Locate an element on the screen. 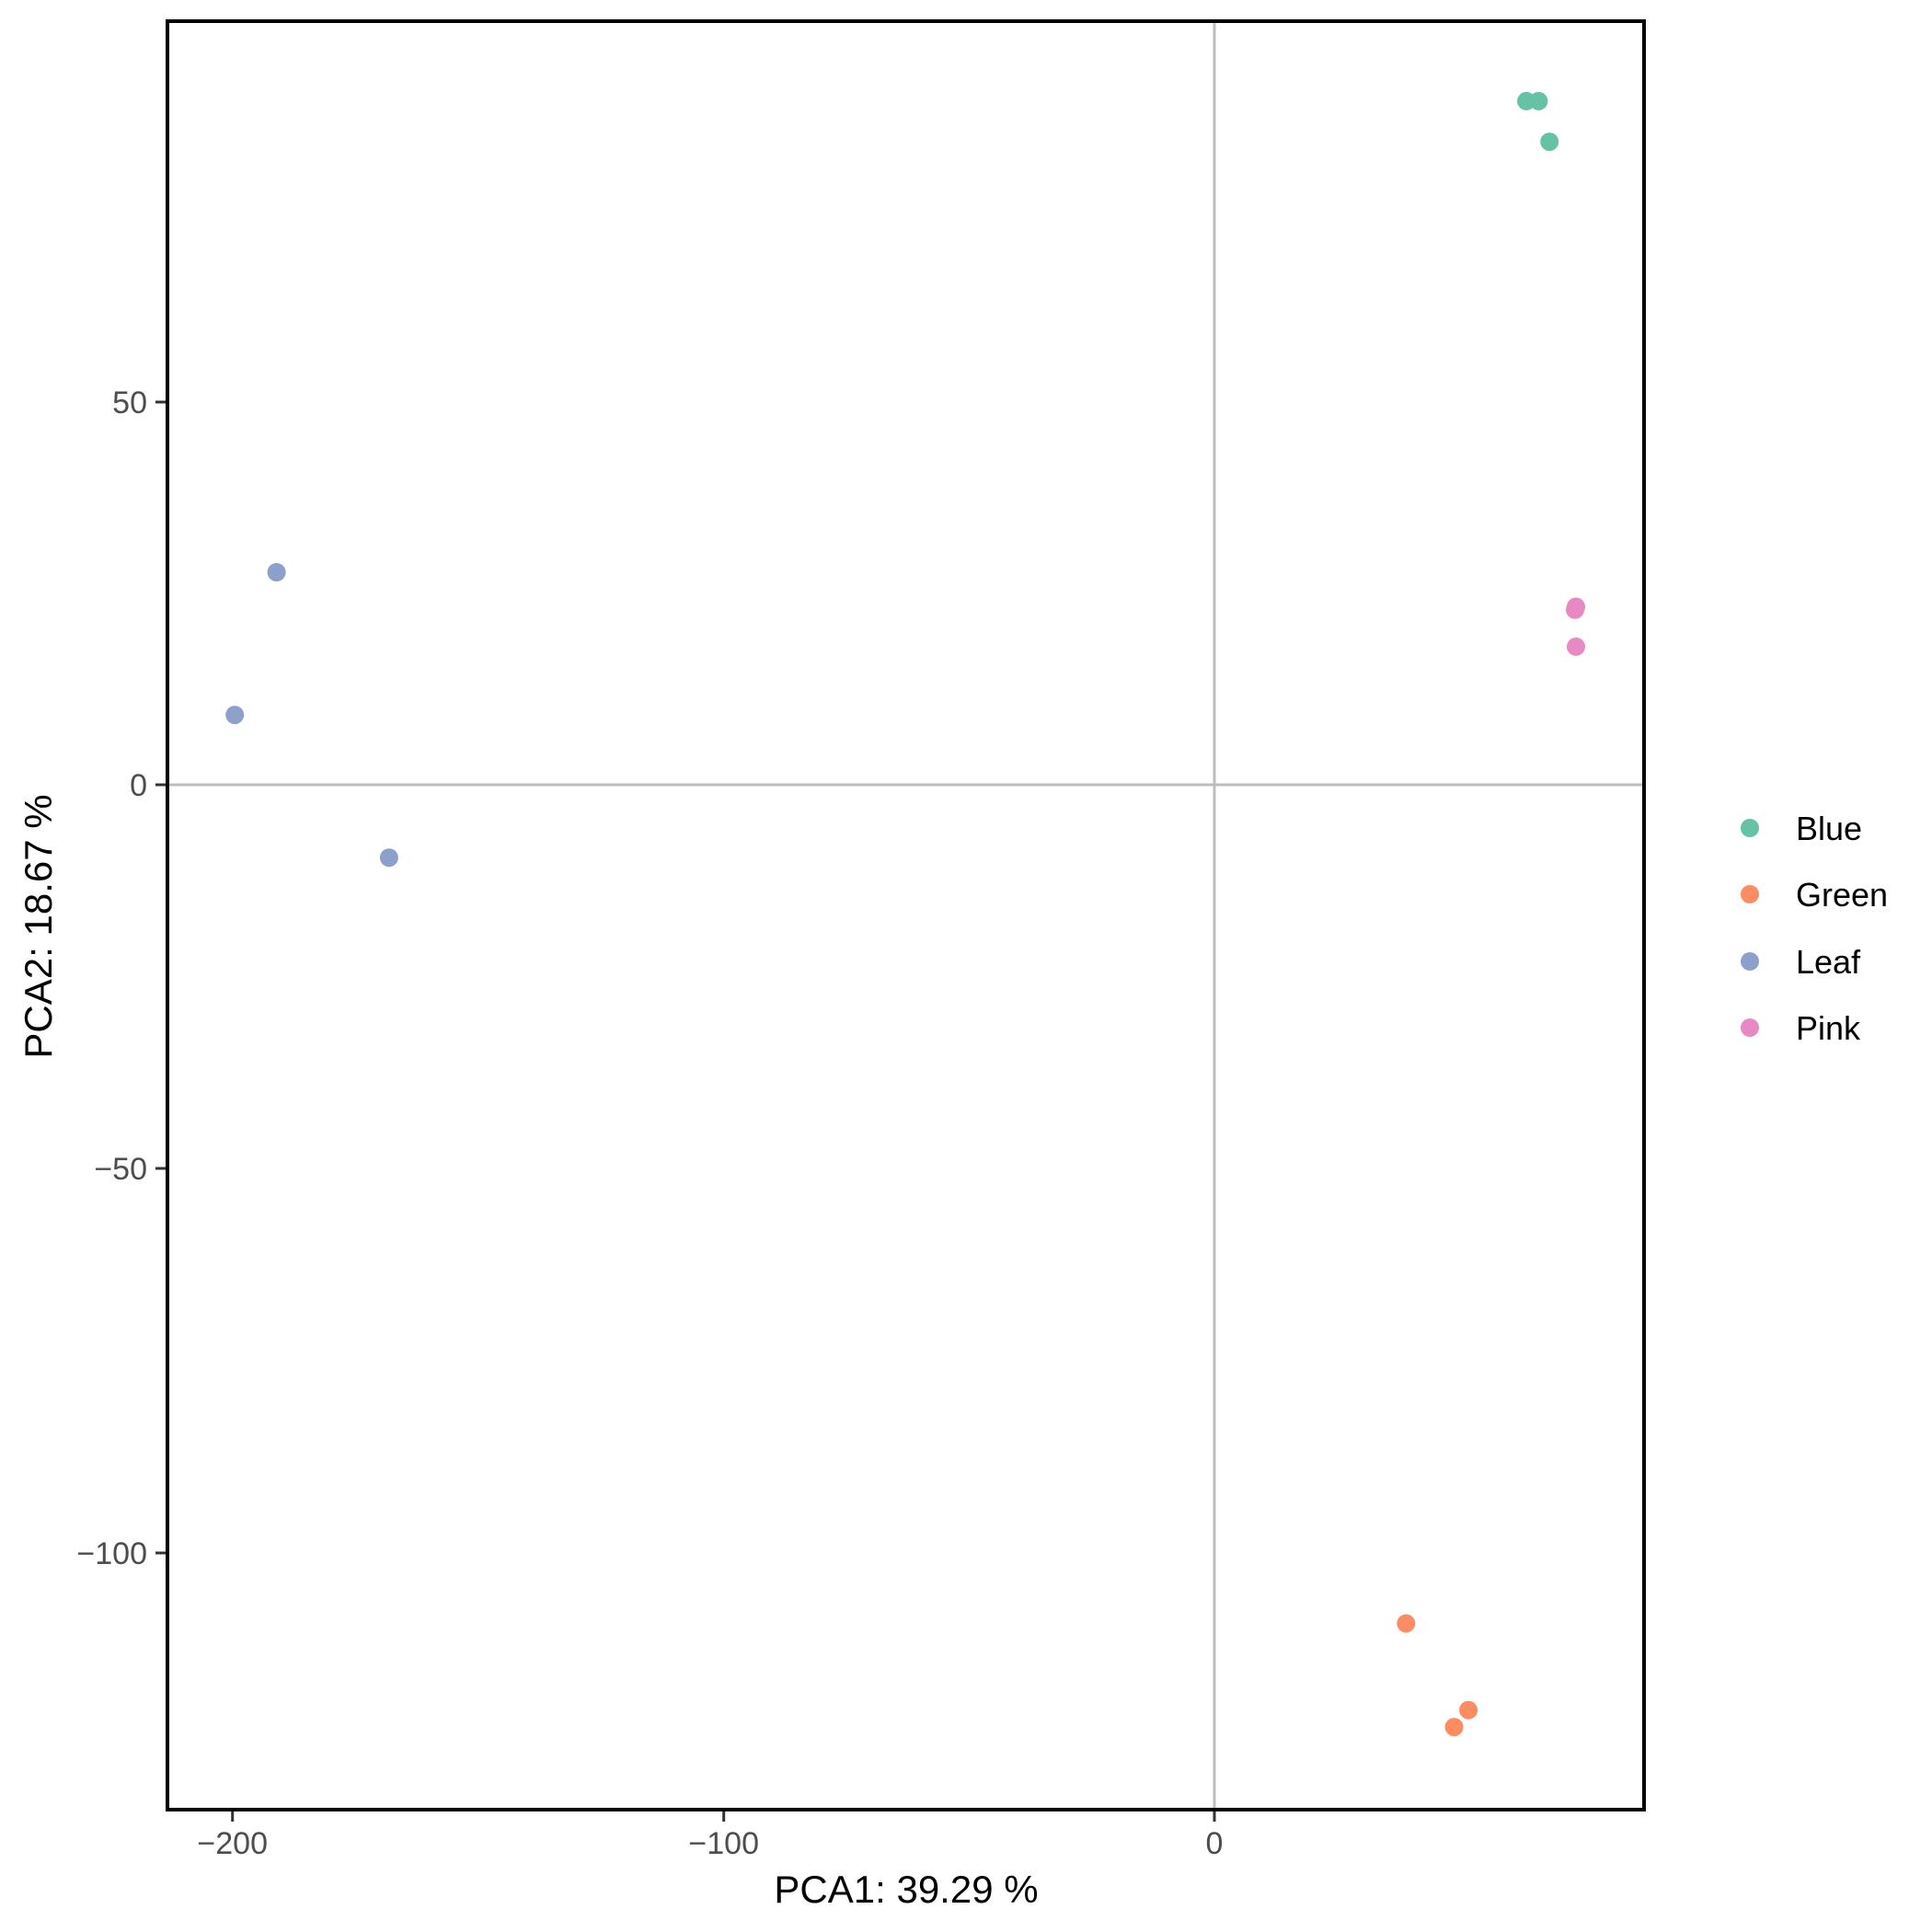  legend-label: Green is located at coordinates (1842, 895).